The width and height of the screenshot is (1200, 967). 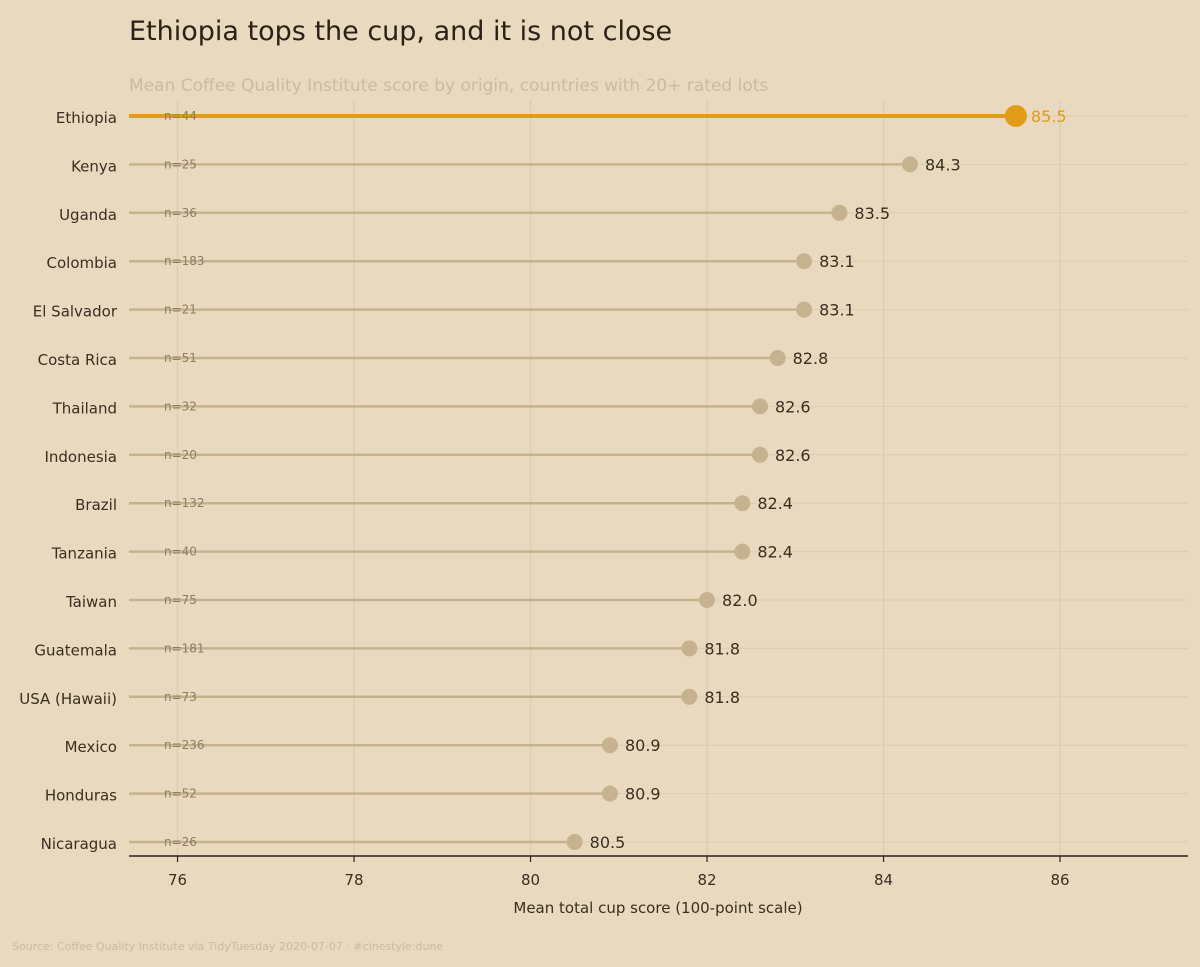 I want to click on category-label-honduras: Honduras, so click(x=81, y=796).